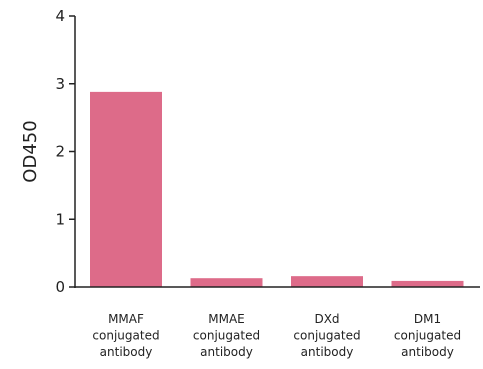  I want to click on y-tick-label: 3, so click(60, 84).